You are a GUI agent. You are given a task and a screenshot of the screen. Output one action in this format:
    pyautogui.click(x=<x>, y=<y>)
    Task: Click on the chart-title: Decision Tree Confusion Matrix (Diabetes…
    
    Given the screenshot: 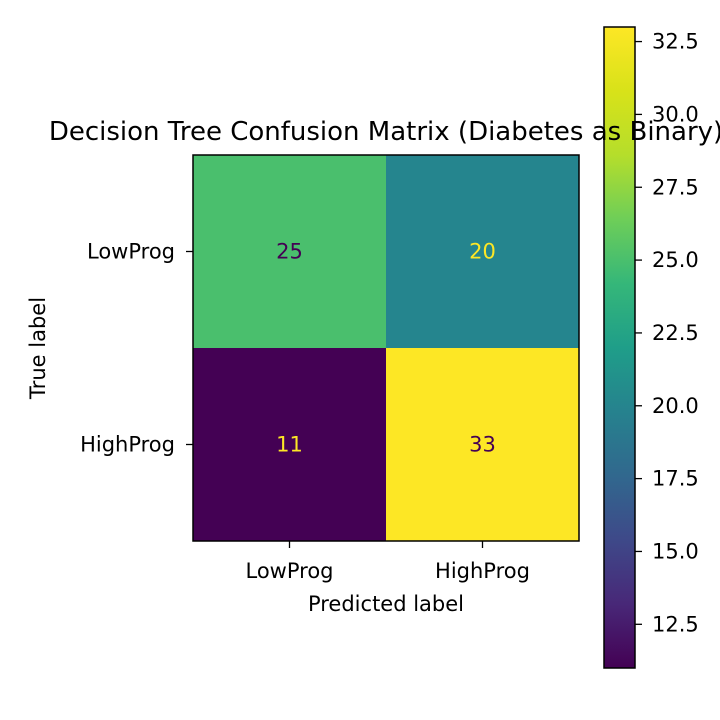 What is the action you would take?
    pyautogui.click(x=384, y=132)
    